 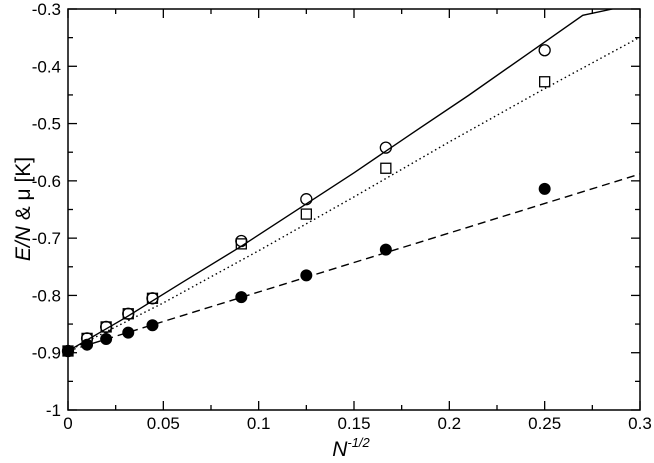 What do you see at coordinates (259, 423) in the screenshot?
I see `x-tick-label: 0.1` at bounding box center [259, 423].